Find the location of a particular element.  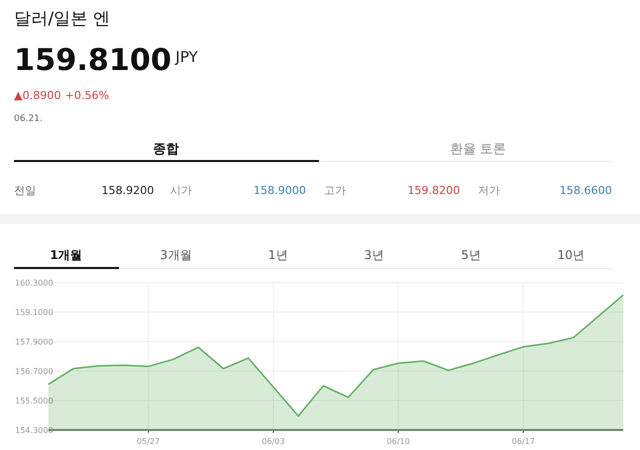

ytick: 154.3000 is located at coordinates (34, 430).